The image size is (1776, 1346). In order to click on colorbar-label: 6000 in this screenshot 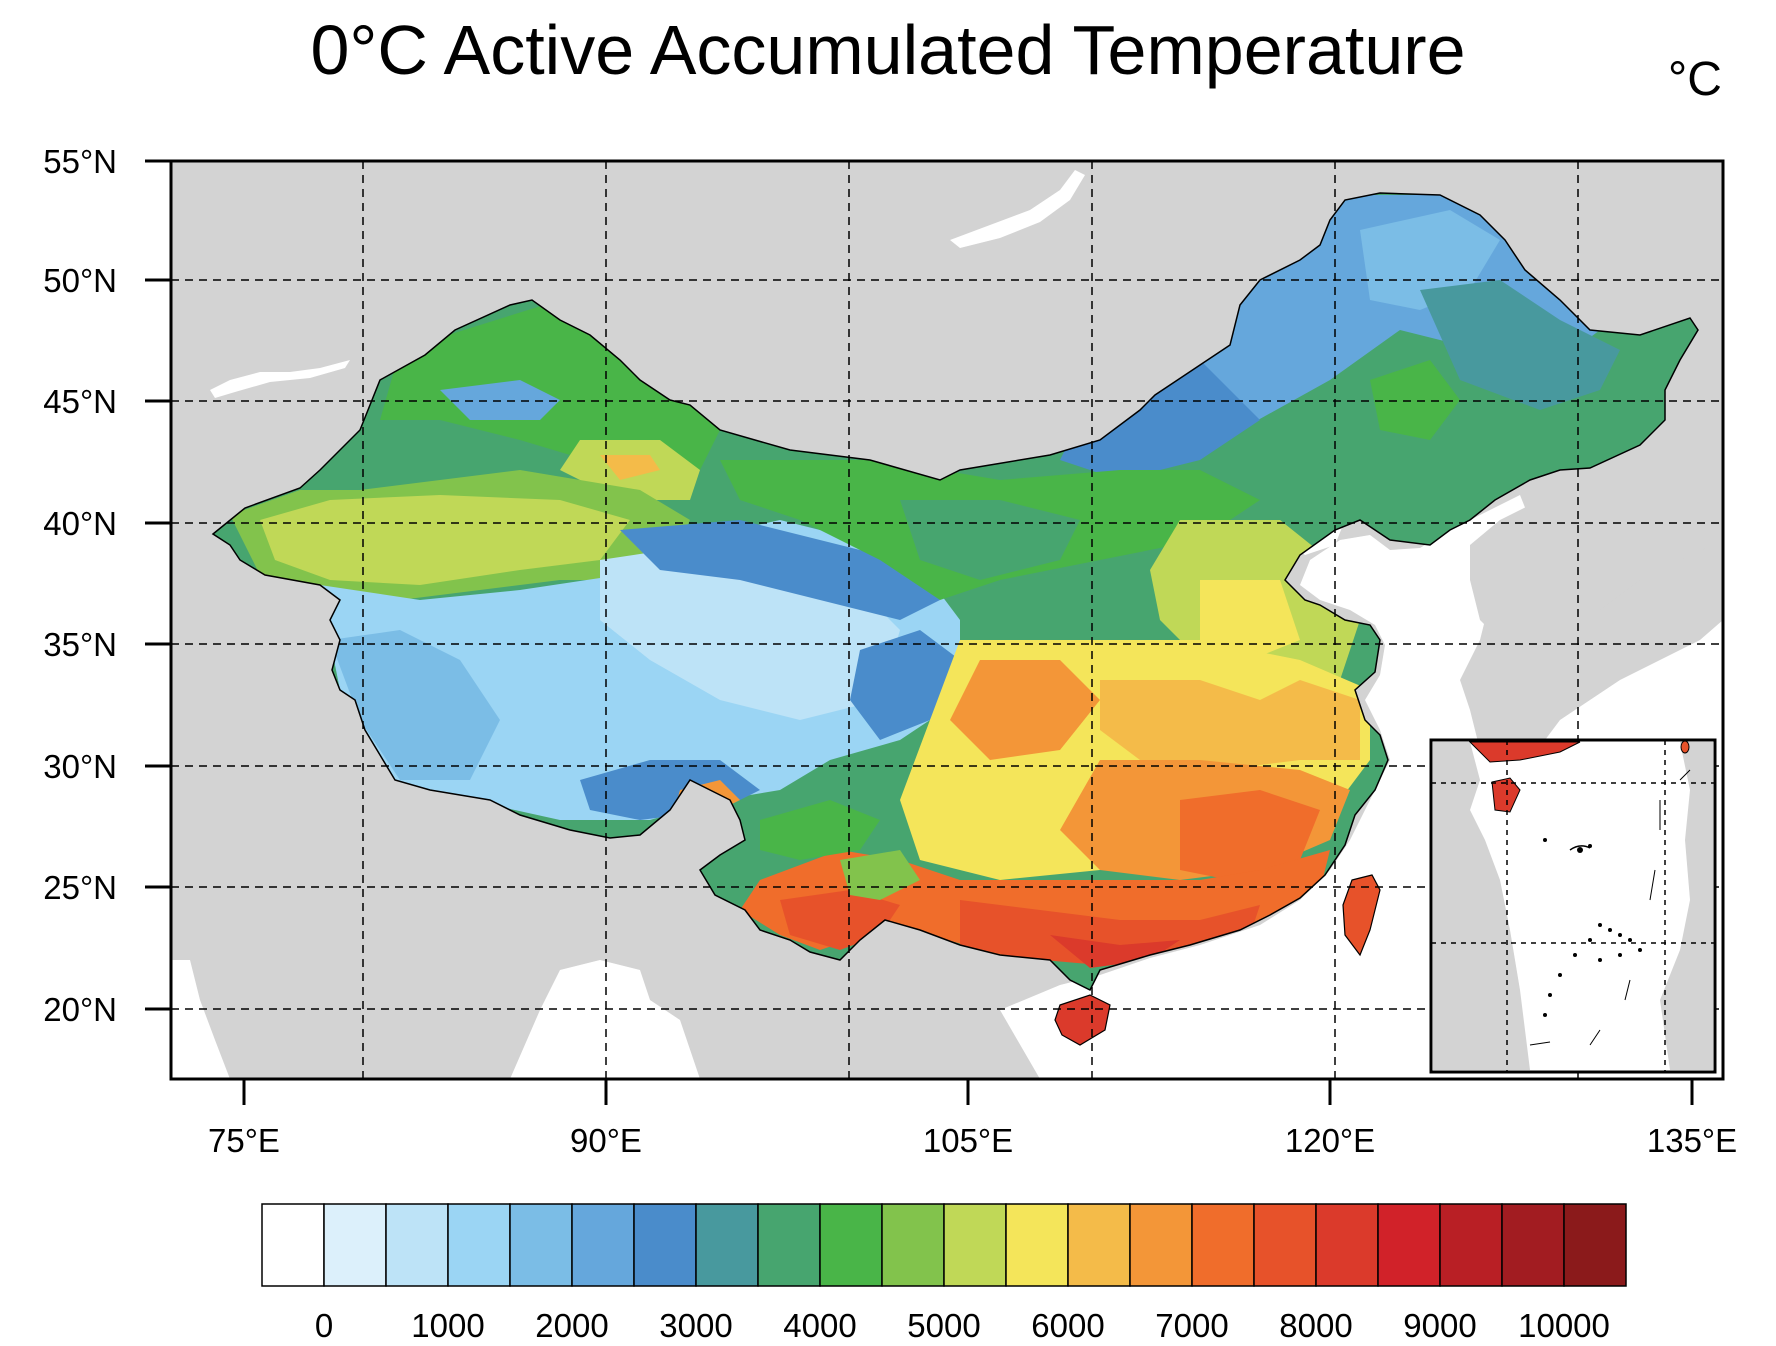, I will do `click(1067, 1325)`.